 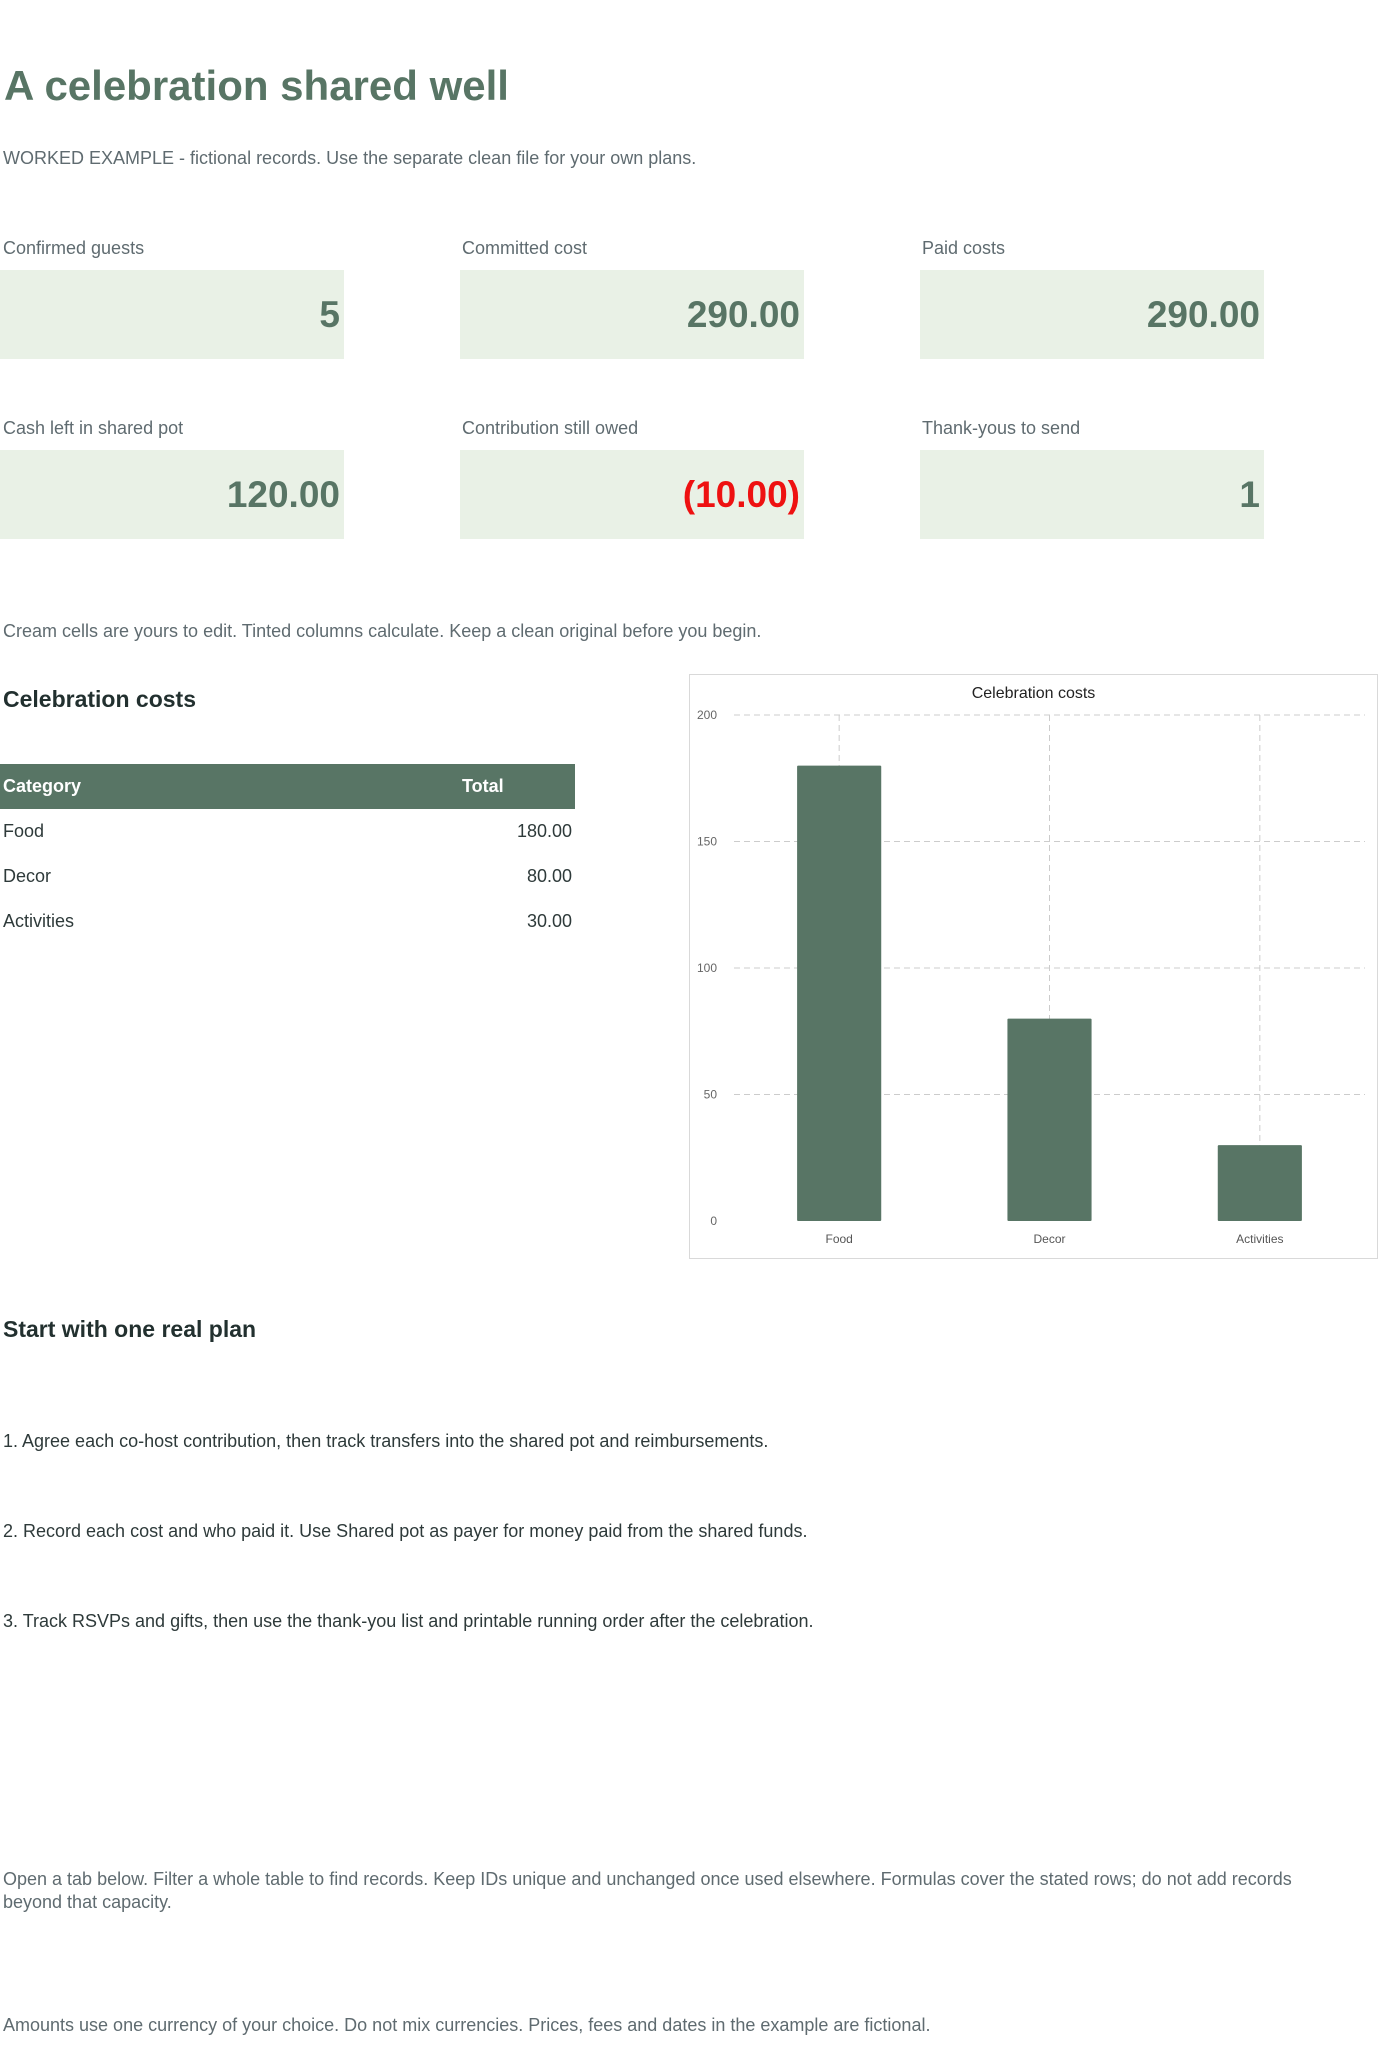 What do you see at coordinates (172, 314) in the screenshot?
I see `confirmed-guests-value: 5` at bounding box center [172, 314].